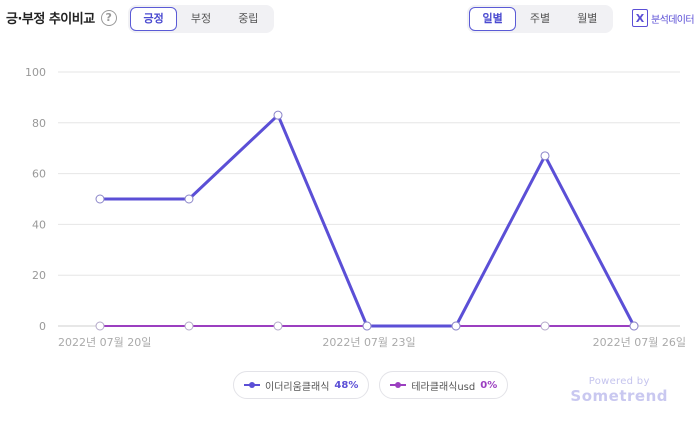  What do you see at coordinates (489, 385) in the screenshot?
I see `legend-percent: 0%` at bounding box center [489, 385].